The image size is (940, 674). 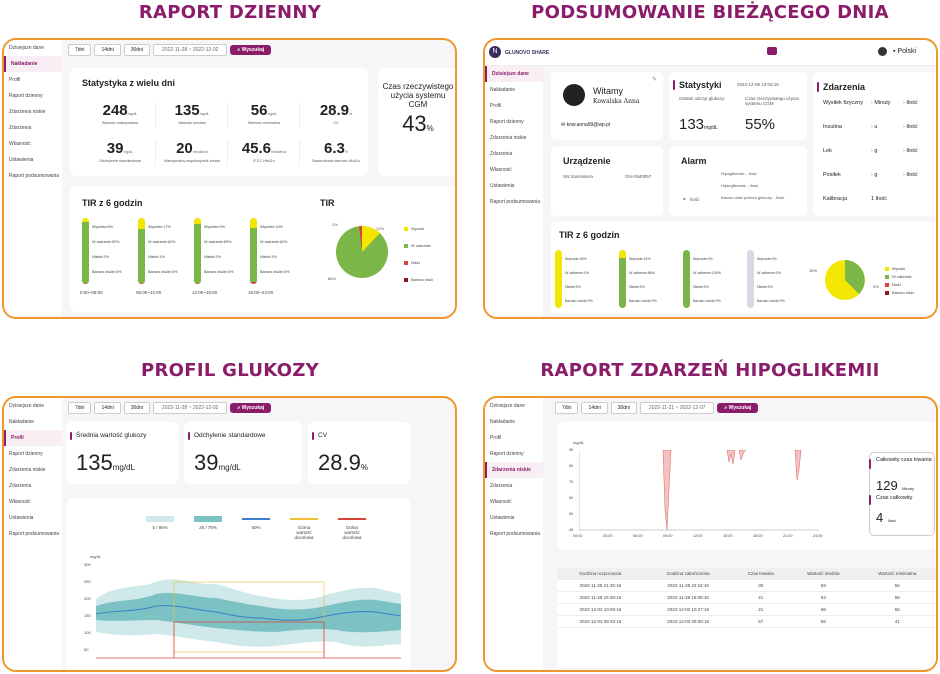 What do you see at coordinates (206, 462) in the screenshot?
I see `sd-value: 39` at bounding box center [206, 462].